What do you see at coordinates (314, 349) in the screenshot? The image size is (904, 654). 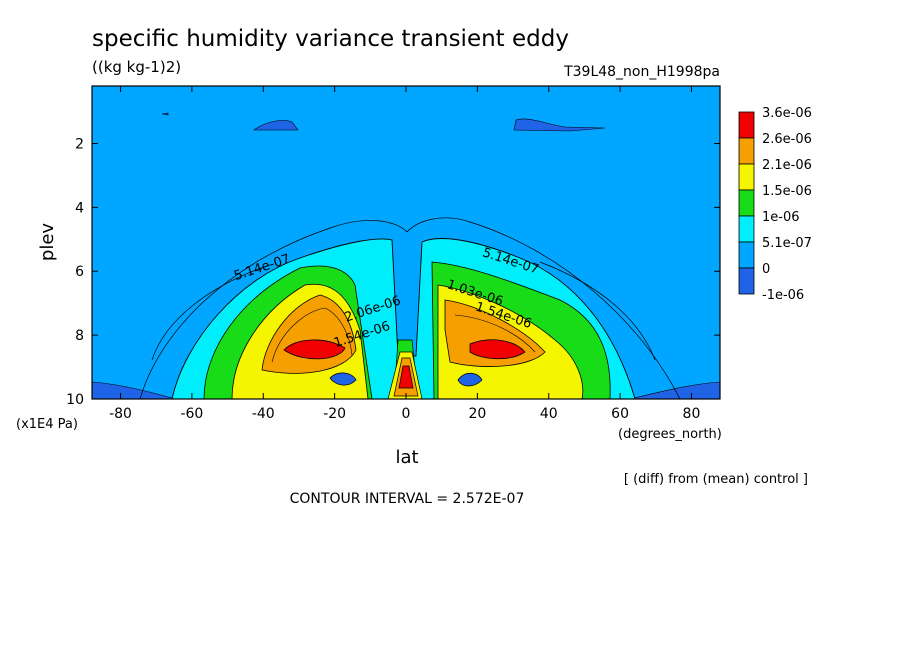 I see `red-maximum-left` at bounding box center [314, 349].